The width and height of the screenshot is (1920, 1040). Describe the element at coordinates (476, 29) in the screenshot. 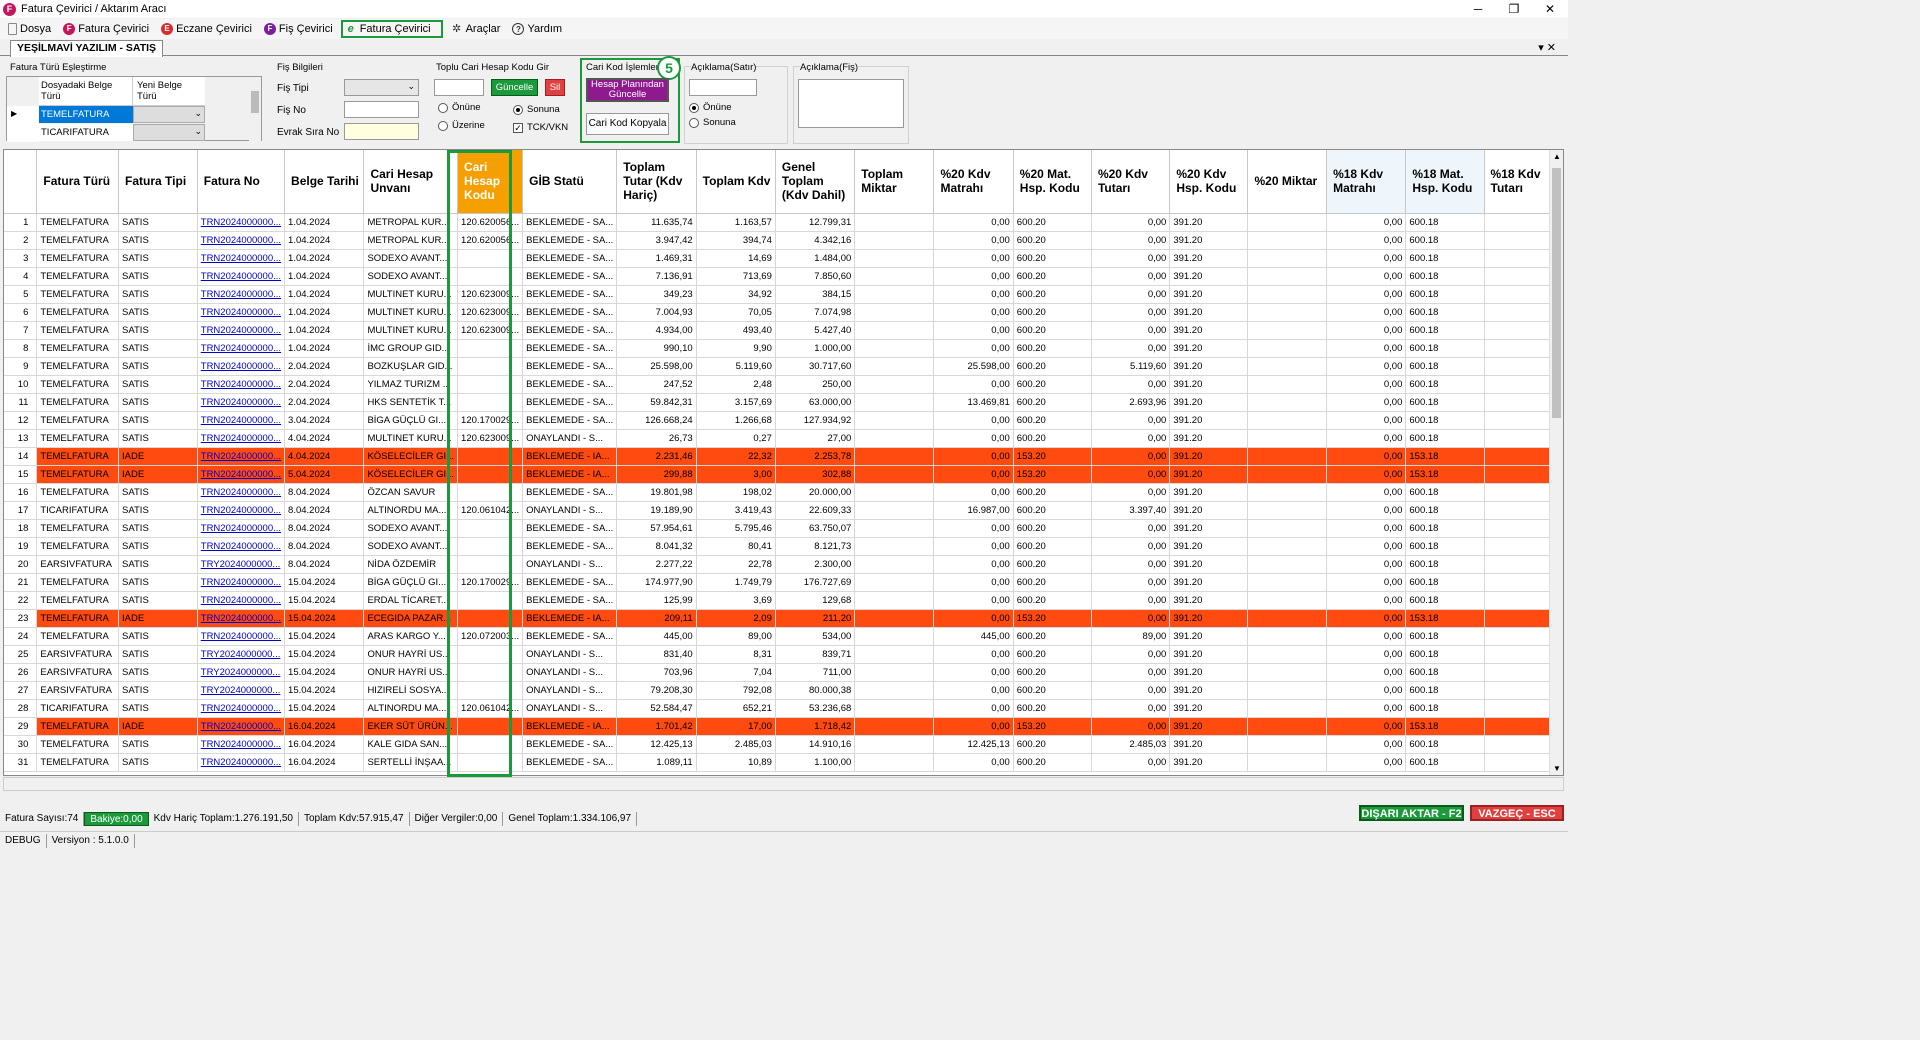

I see `menu-item-5: ✲ Araçlar` at that location.